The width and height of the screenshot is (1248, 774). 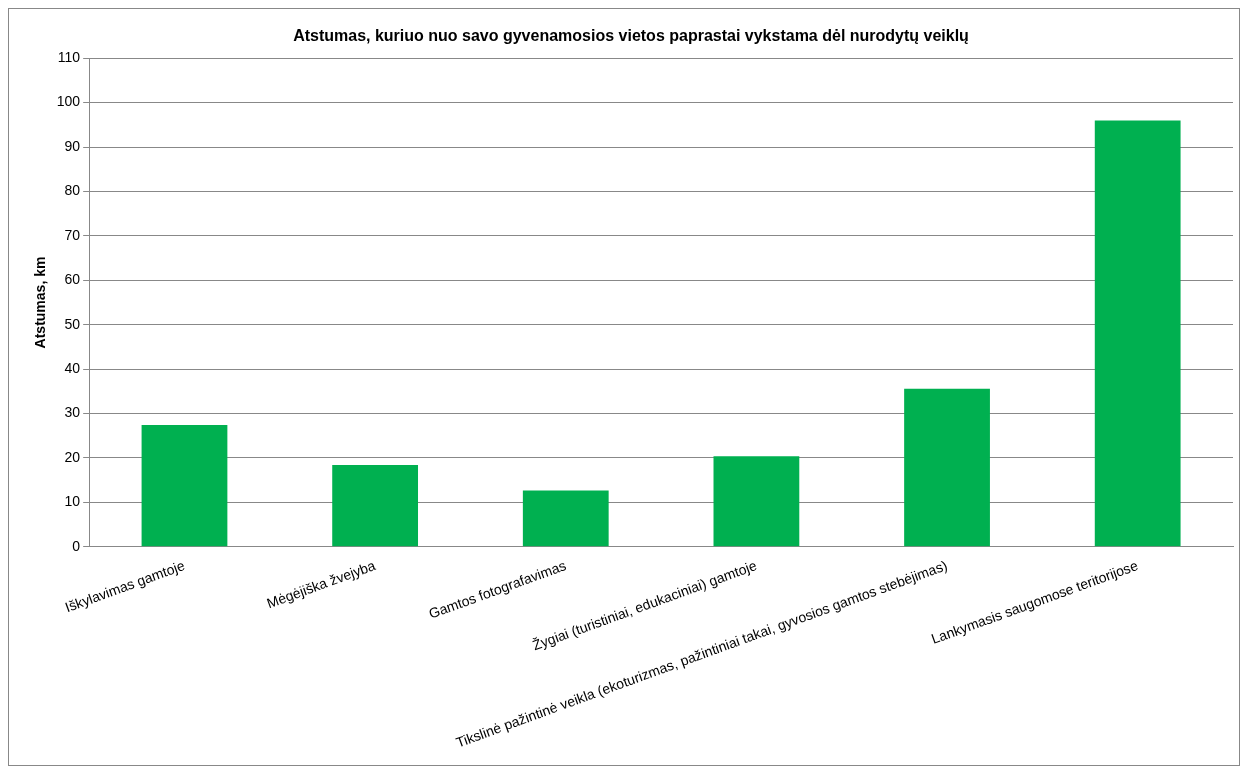 What do you see at coordinates (72, 323) in the screenshot?
I see `y-tick-label: 50` at bounding box center [72, 323].